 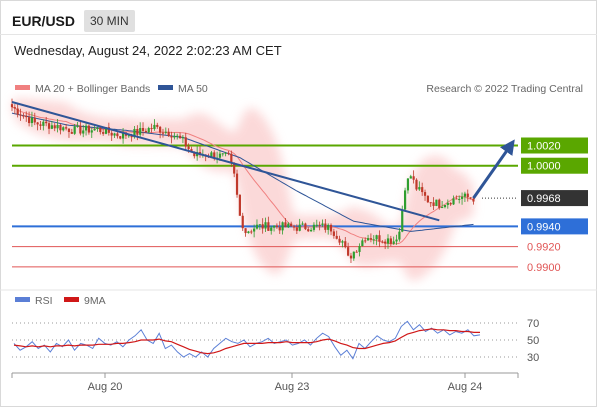 I want to click on price-badge-1.0020, so click(x=554, y=145).